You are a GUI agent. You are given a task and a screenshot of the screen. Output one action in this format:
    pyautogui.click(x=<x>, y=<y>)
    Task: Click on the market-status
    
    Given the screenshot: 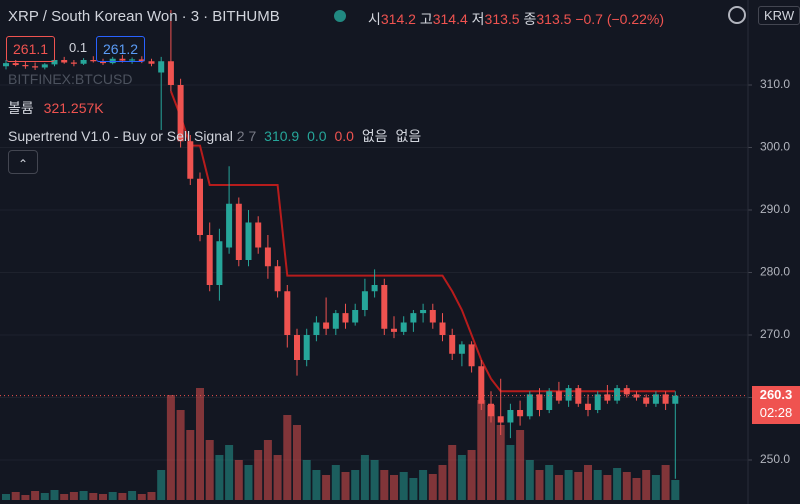 What is the action you would take?
    pyautogui.click(x=340, y=16)
    